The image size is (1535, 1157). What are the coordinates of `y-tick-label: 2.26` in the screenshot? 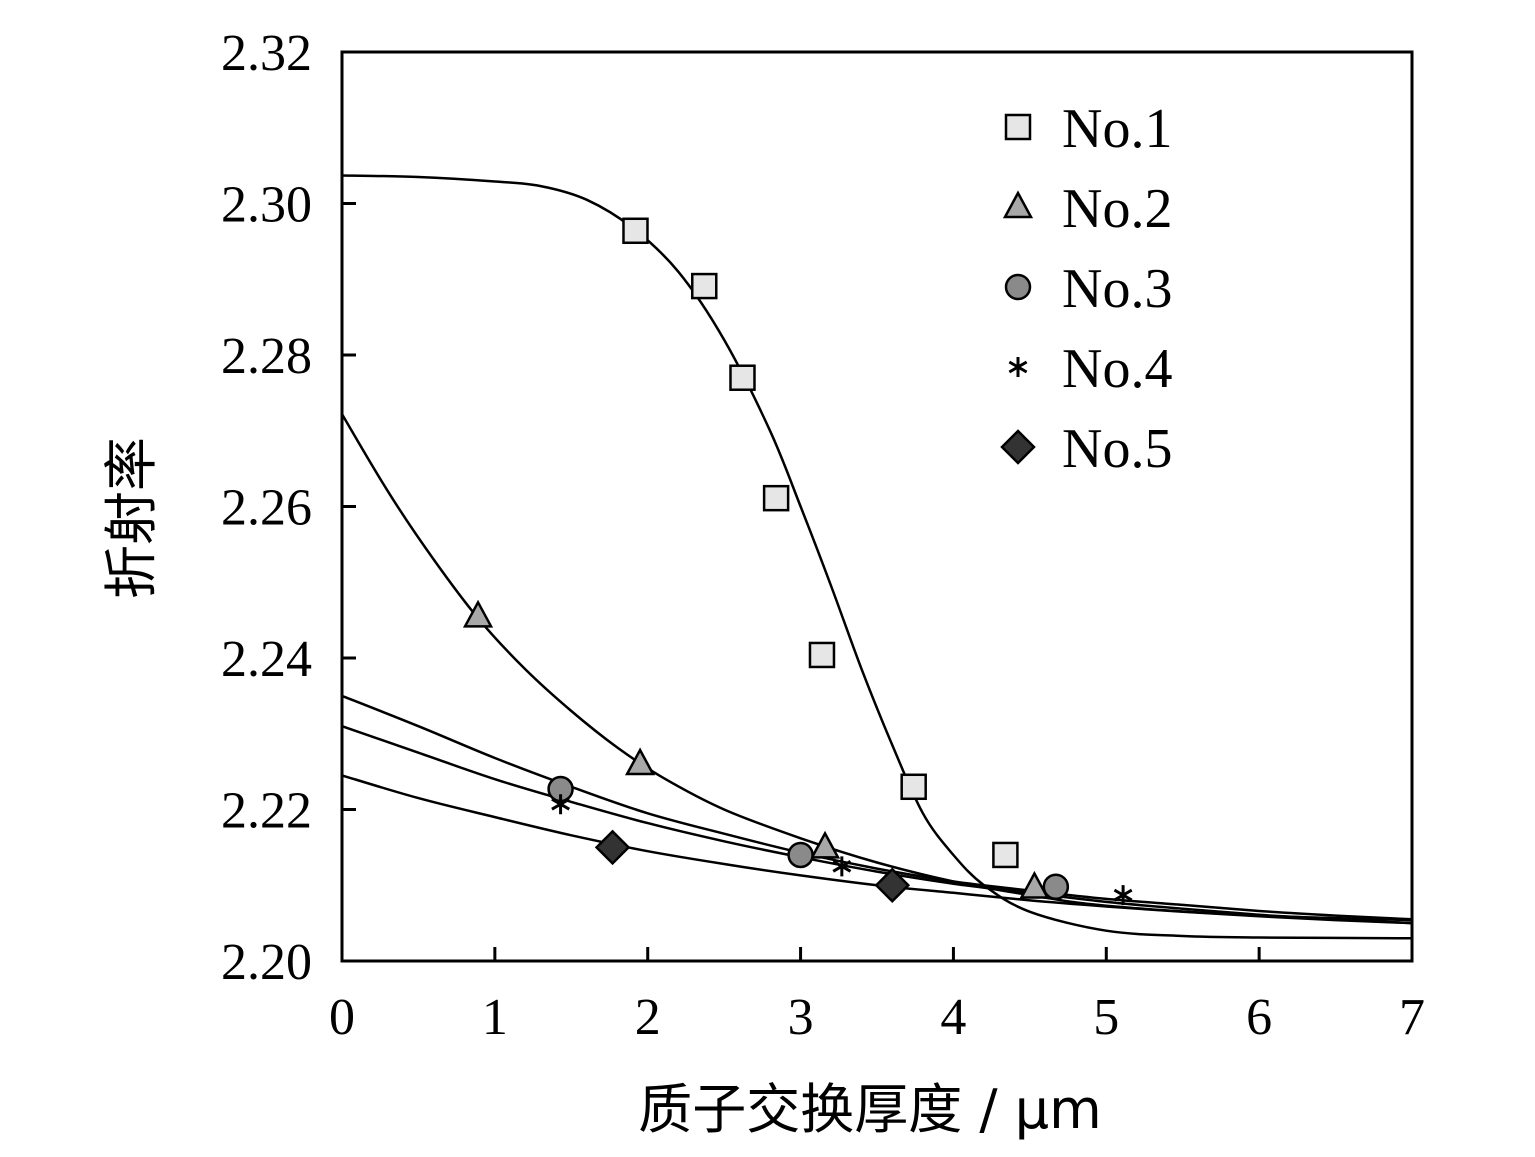 It's located at (266, 508).